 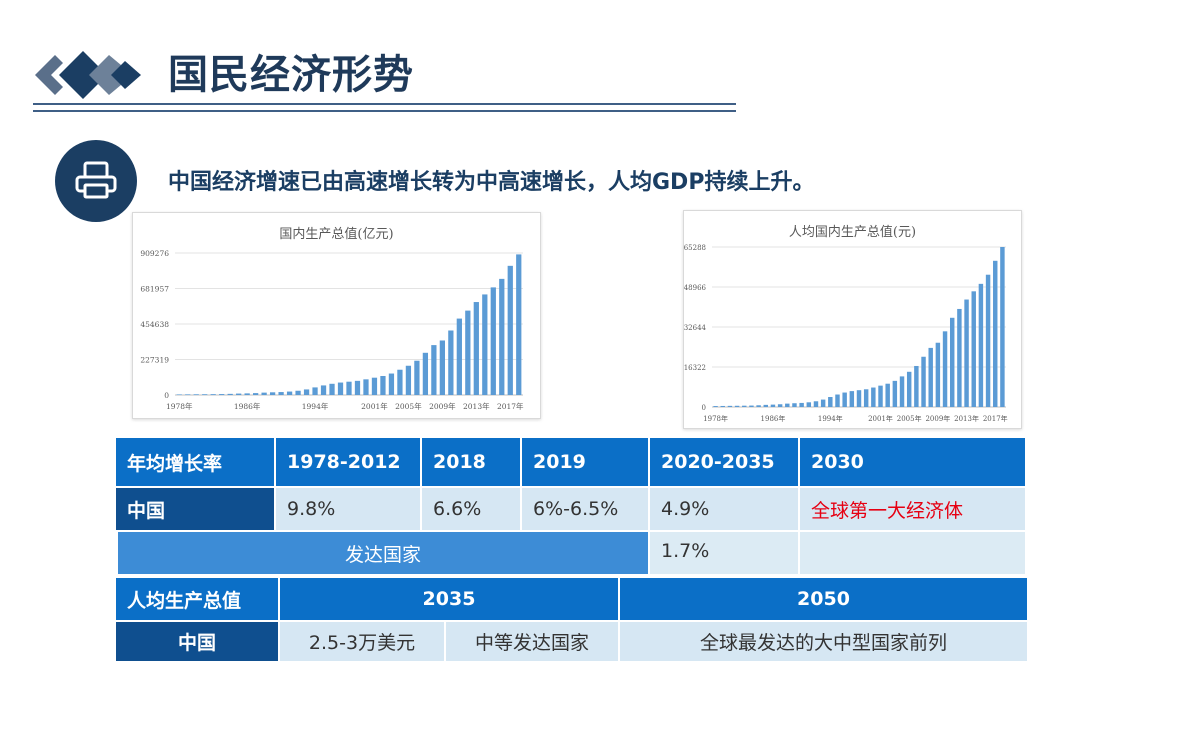 I want to click on per-capita-china-2035-amount: 2.5-3万美元, so click(x=362, y=641).